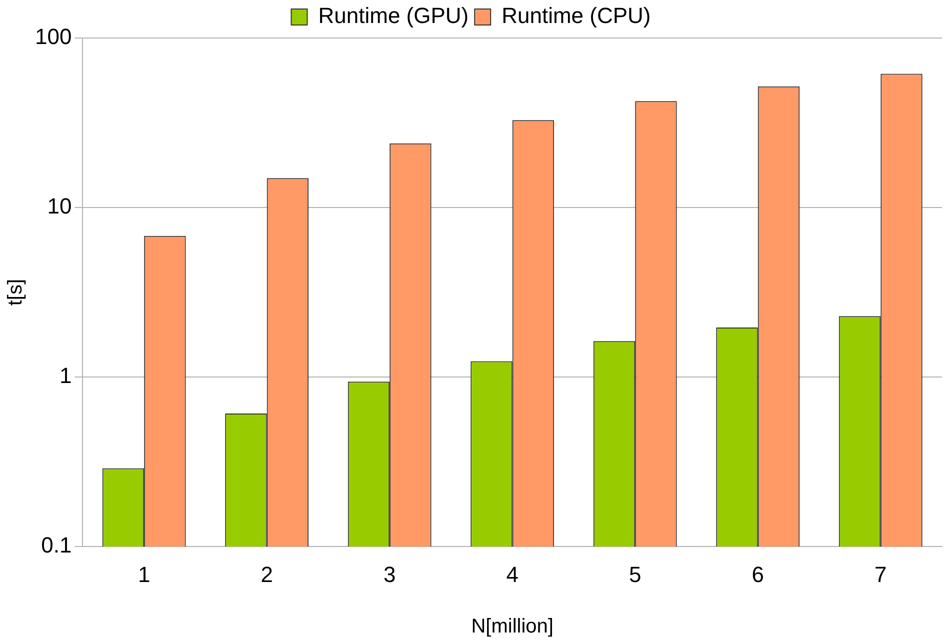  I want to click on y-tick-label: 100, so click(53, 37).